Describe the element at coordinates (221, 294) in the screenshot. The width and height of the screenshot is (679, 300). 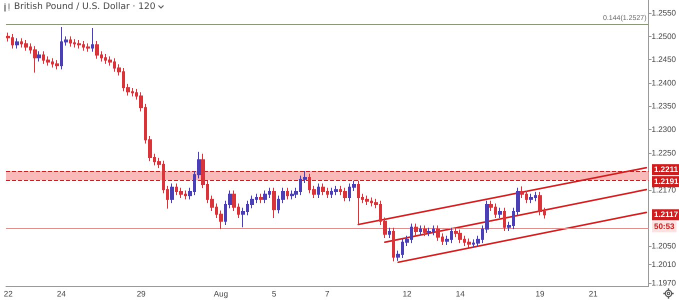
I see `x-tick-label: Aug` at that location.